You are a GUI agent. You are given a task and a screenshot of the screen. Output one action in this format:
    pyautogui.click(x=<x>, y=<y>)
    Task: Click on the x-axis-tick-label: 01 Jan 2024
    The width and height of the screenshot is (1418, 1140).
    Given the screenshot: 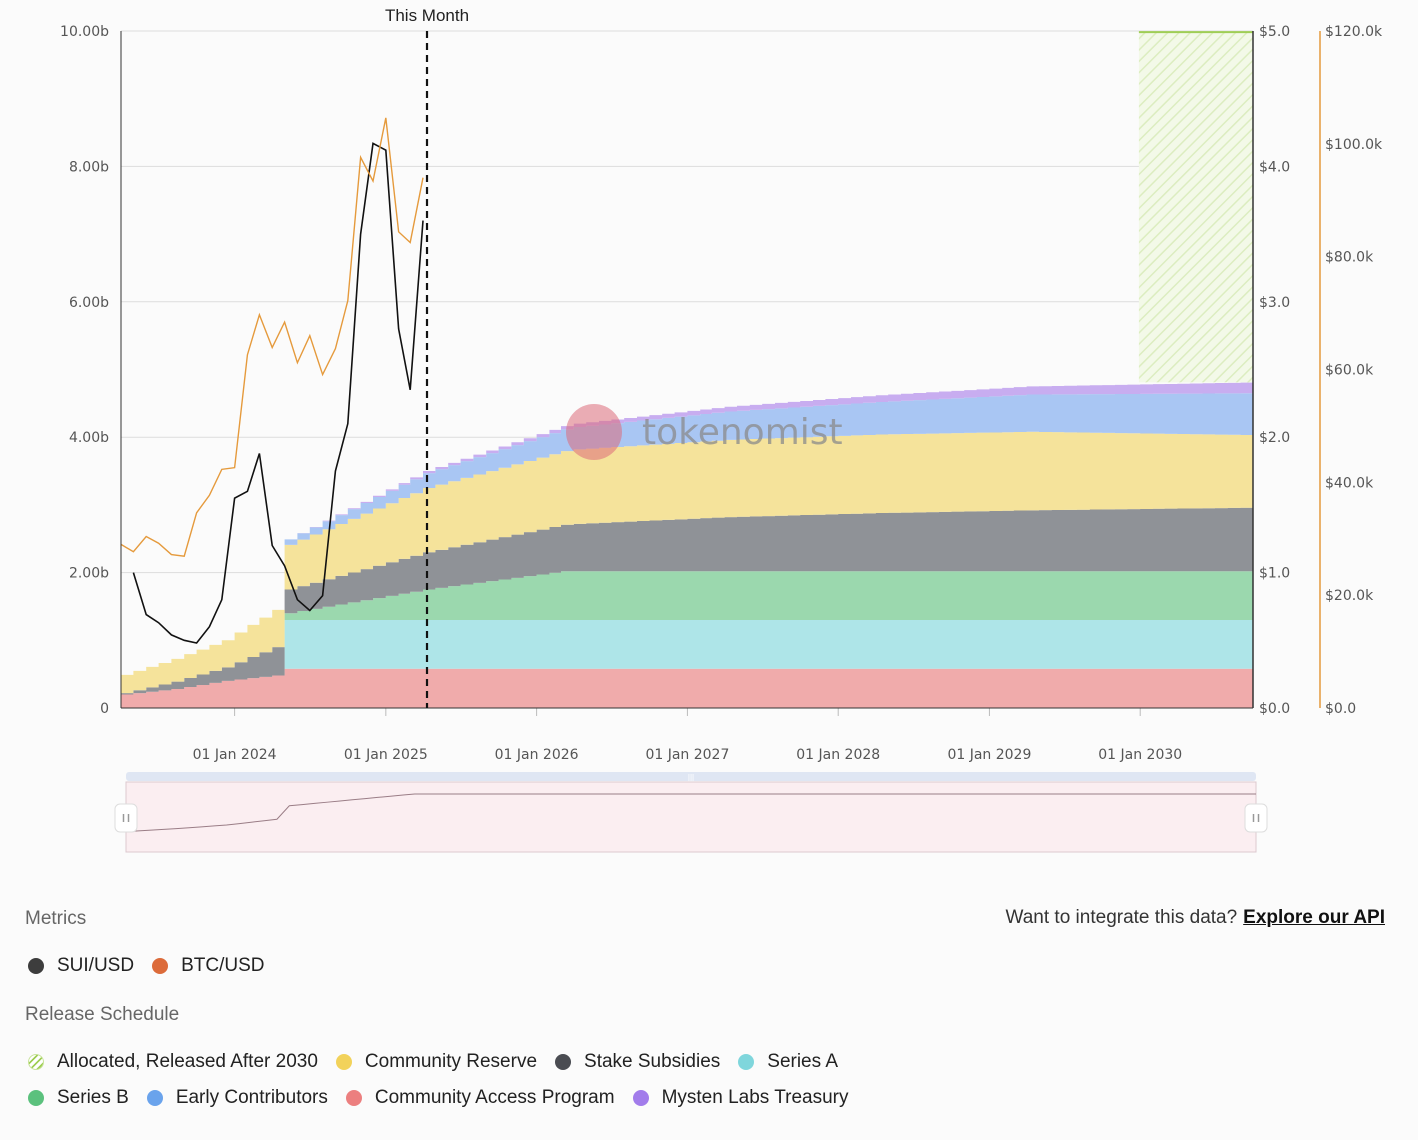 What is the action you would take?
    pyautogui.click(x=235, y=755)
    